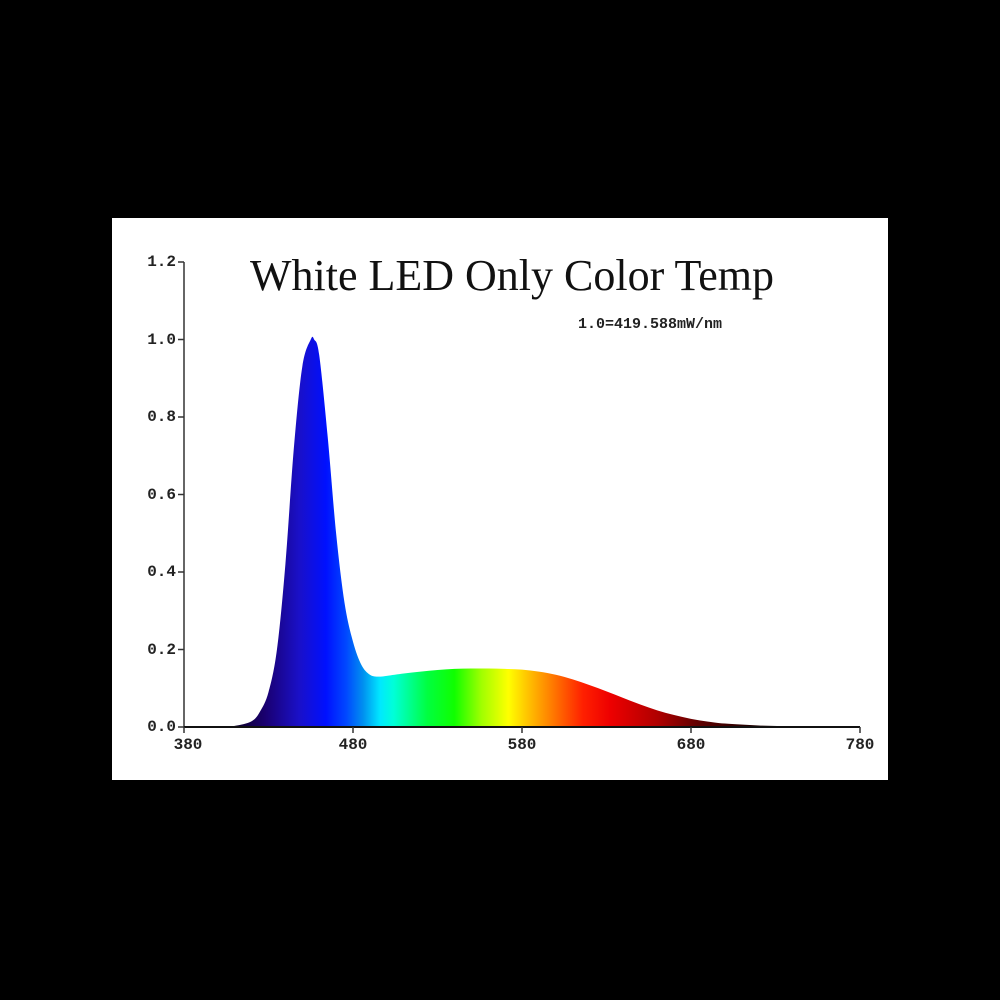 The height and width of the screenshot is (1000, 1000). Describe the element at coordinates (512, 275) in the screenshot. I see `chart-title: White LED Only Color Temp` at that location.